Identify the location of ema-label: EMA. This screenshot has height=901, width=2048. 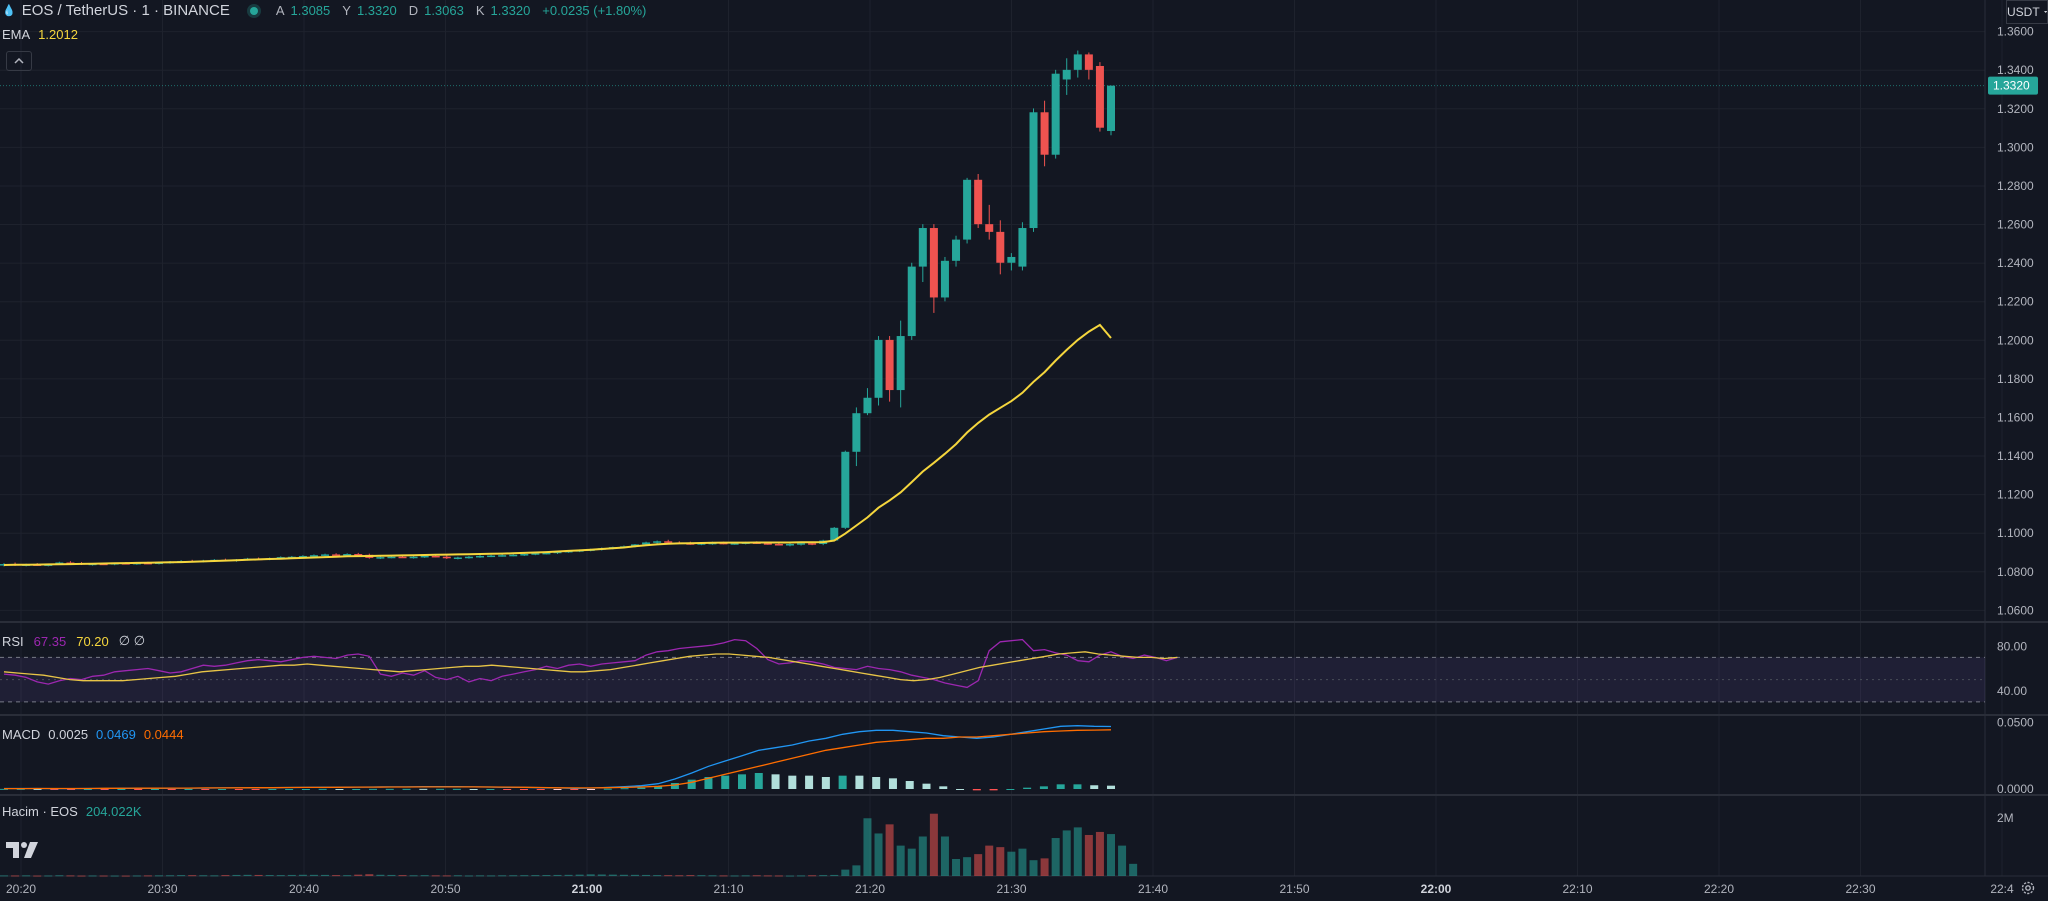
(16, 34).